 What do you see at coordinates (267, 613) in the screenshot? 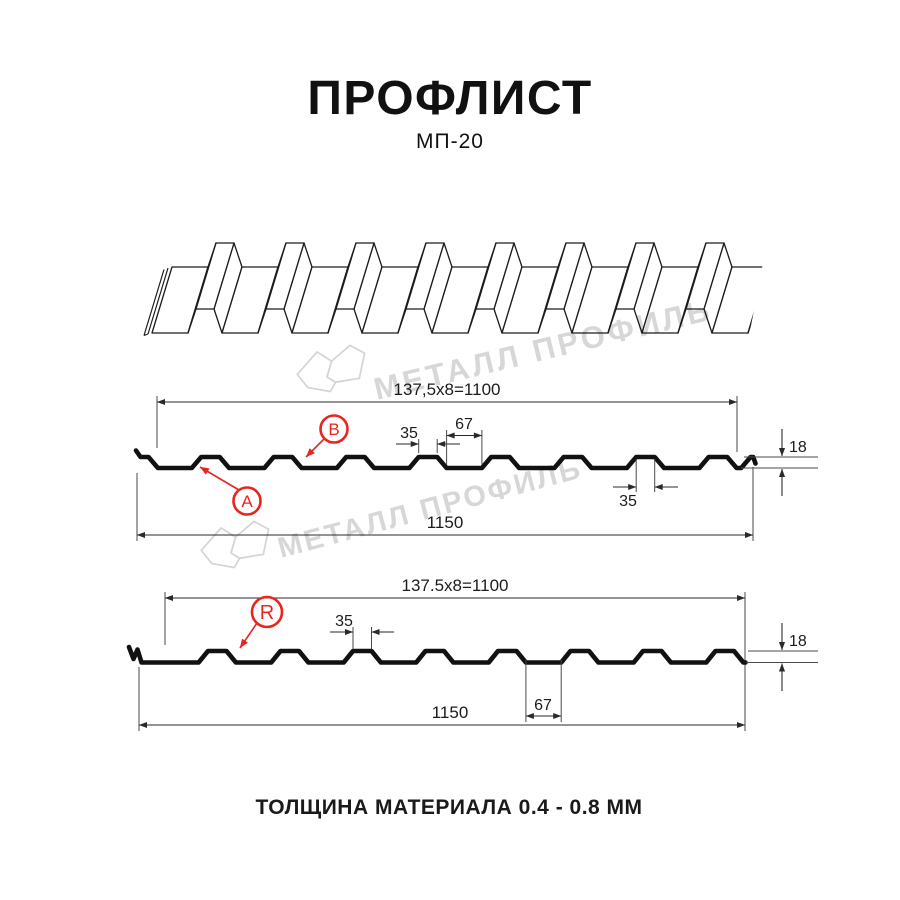
I see `marker-r-letter: R` at bounding box center [267, 613].